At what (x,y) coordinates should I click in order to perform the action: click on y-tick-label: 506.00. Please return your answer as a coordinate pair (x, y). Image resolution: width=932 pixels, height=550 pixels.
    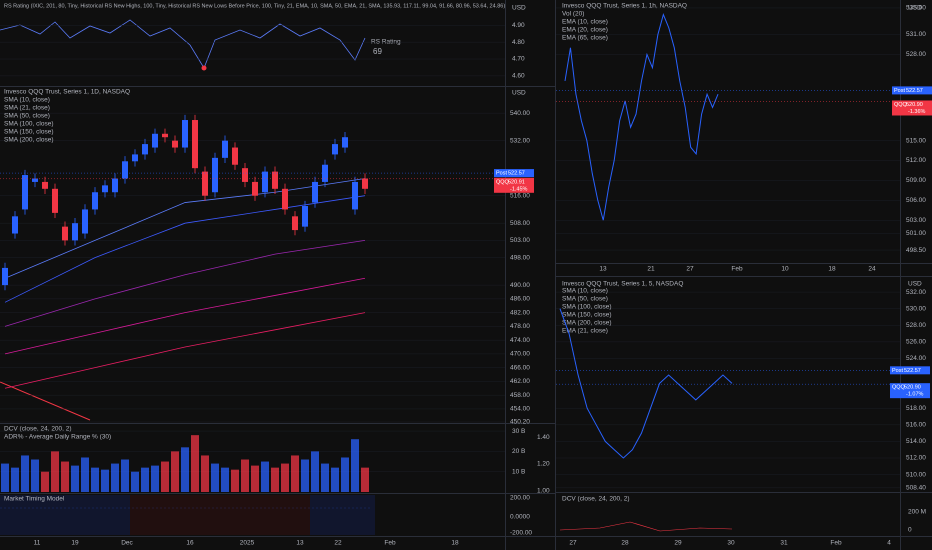
    Looking at the image, I should click on (916, 200).